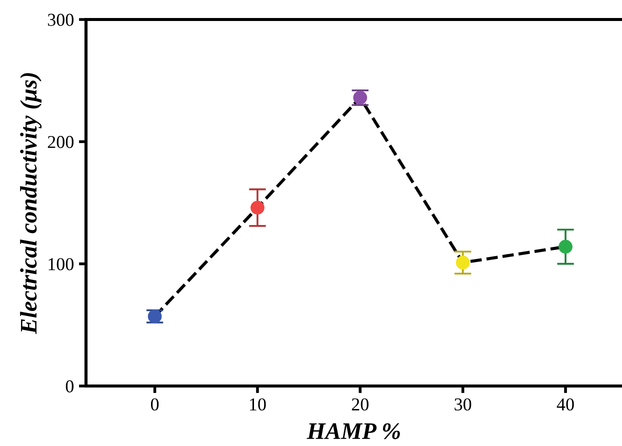  Describe the element at coordinates (61, 142) in the screenshot. I see `y-tick-label: 200` at that location.